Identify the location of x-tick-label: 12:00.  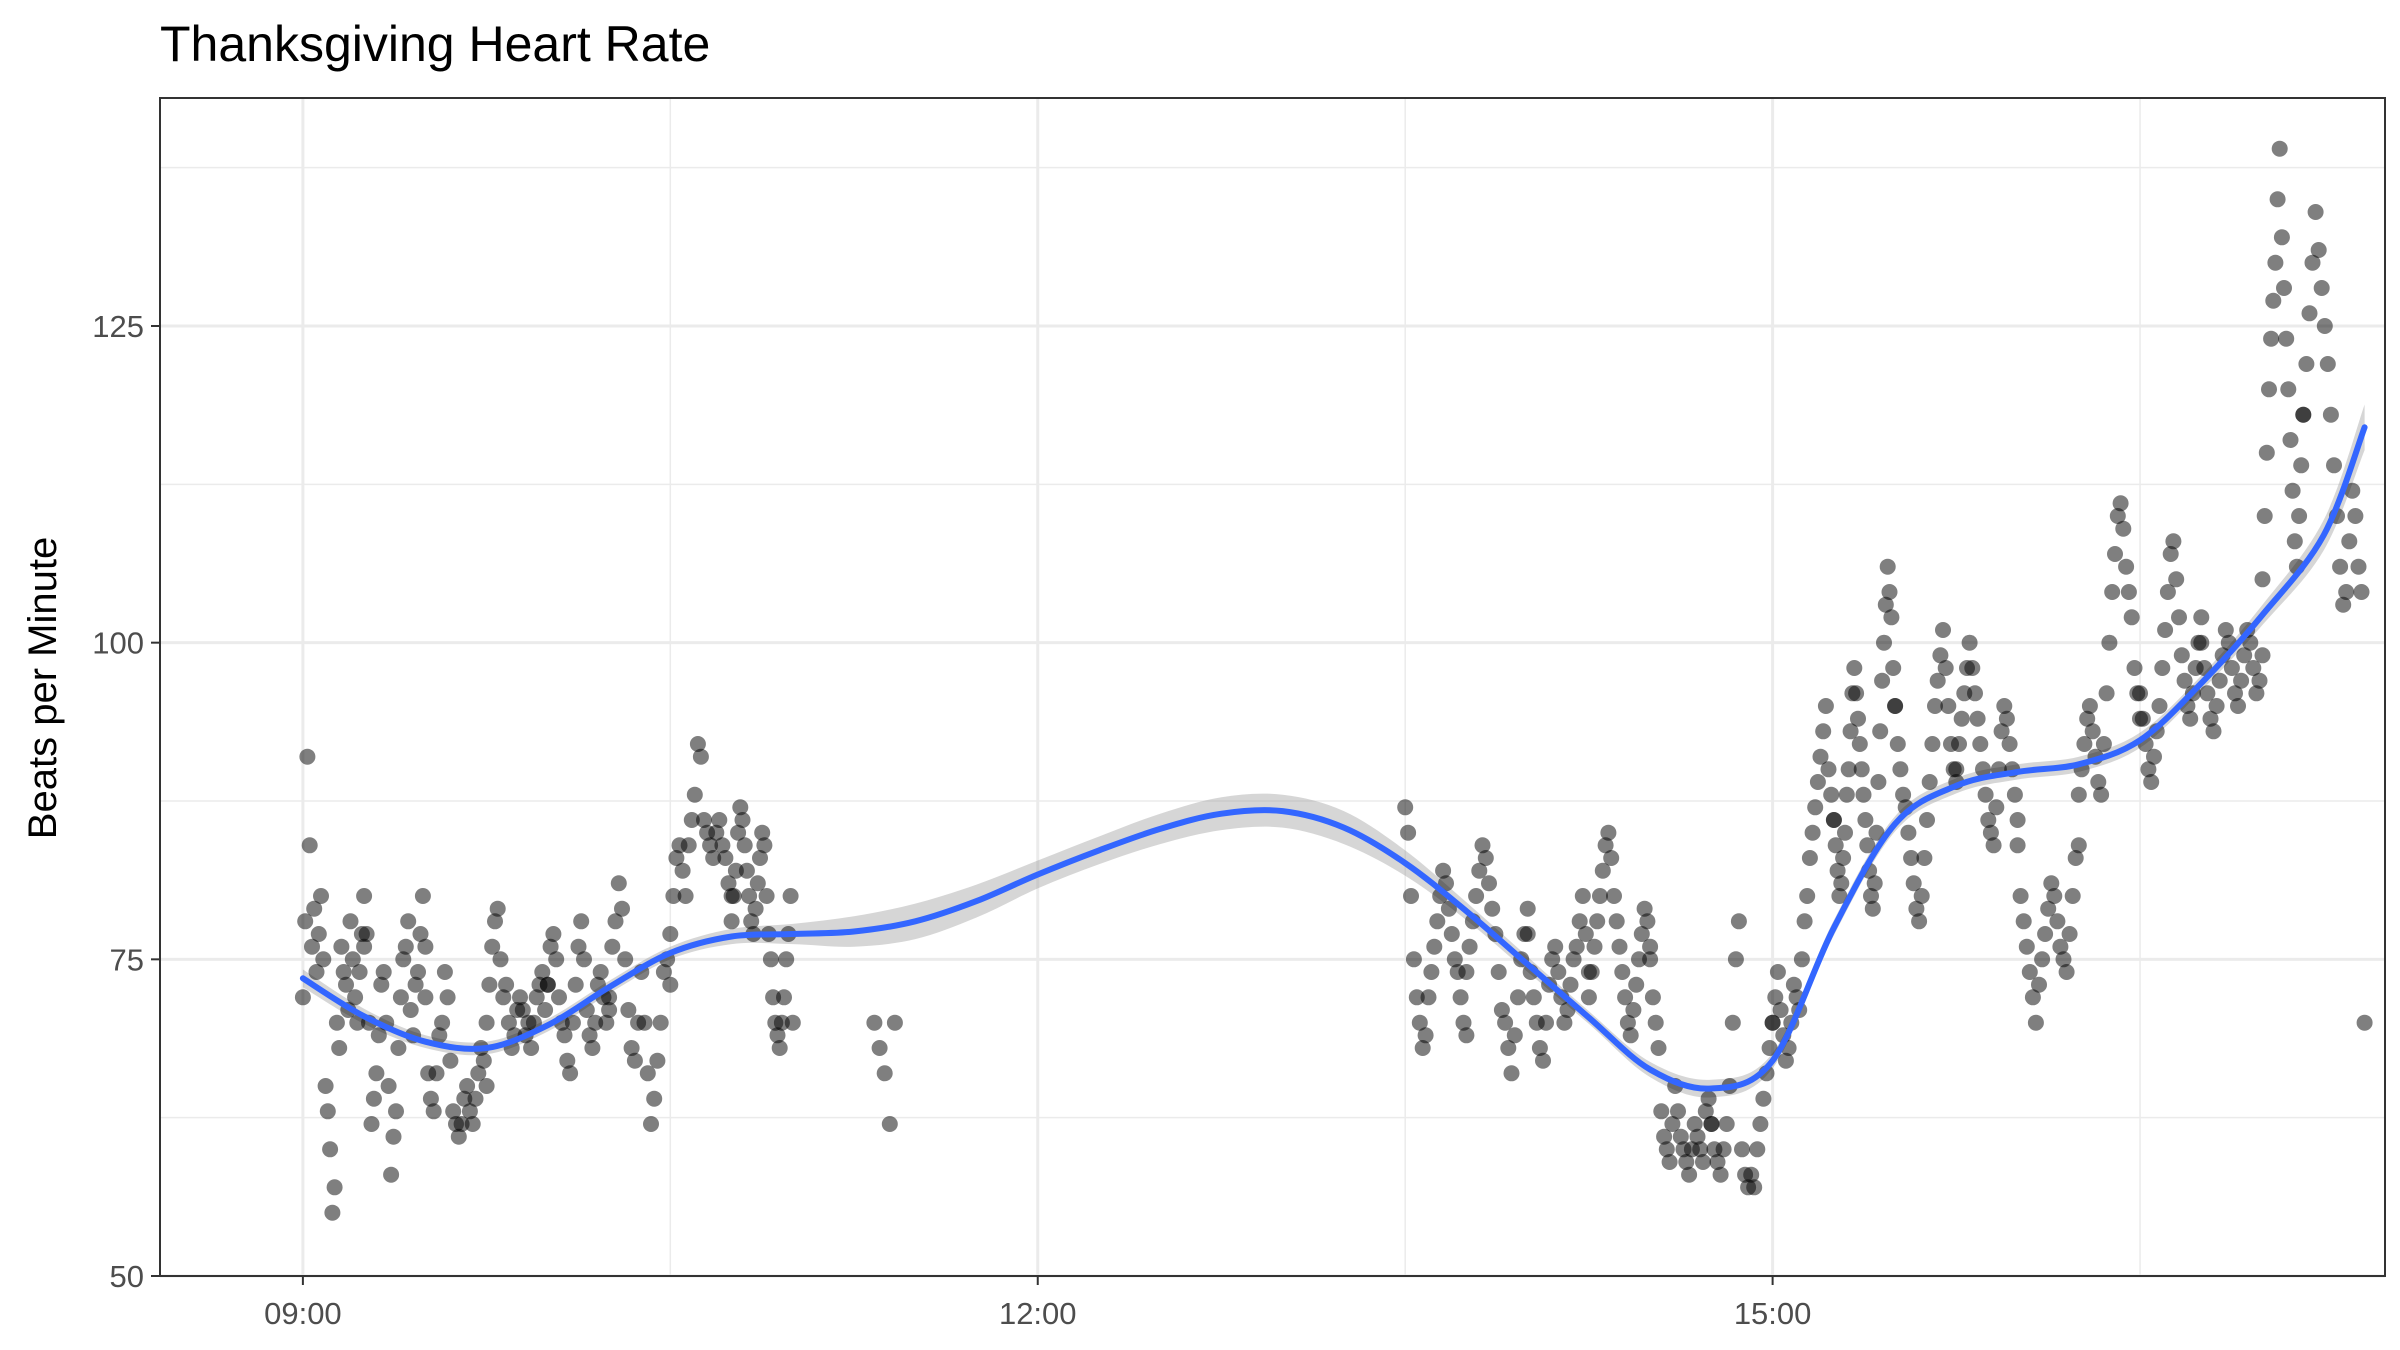
(1038, 1313).